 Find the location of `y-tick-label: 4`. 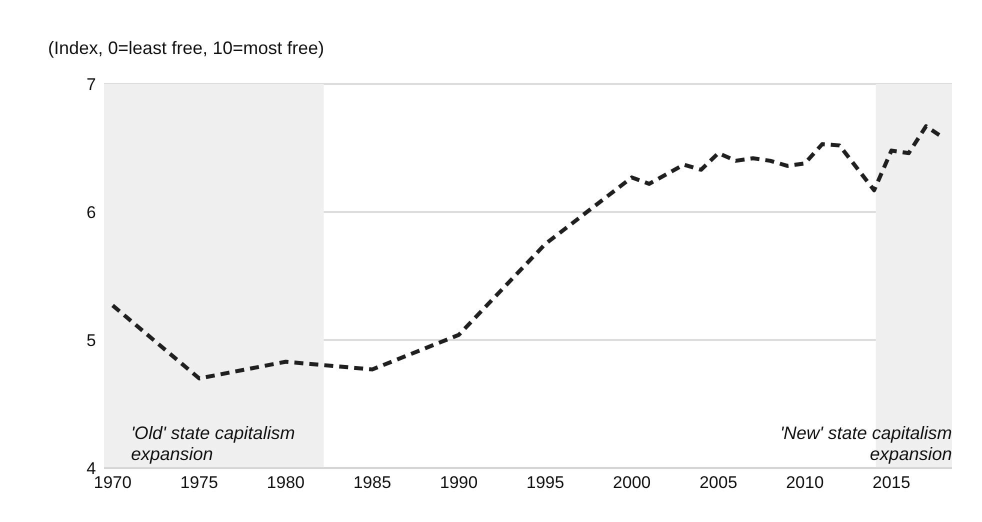

y-tick-label: 4 is located at coordinates (91, 468).